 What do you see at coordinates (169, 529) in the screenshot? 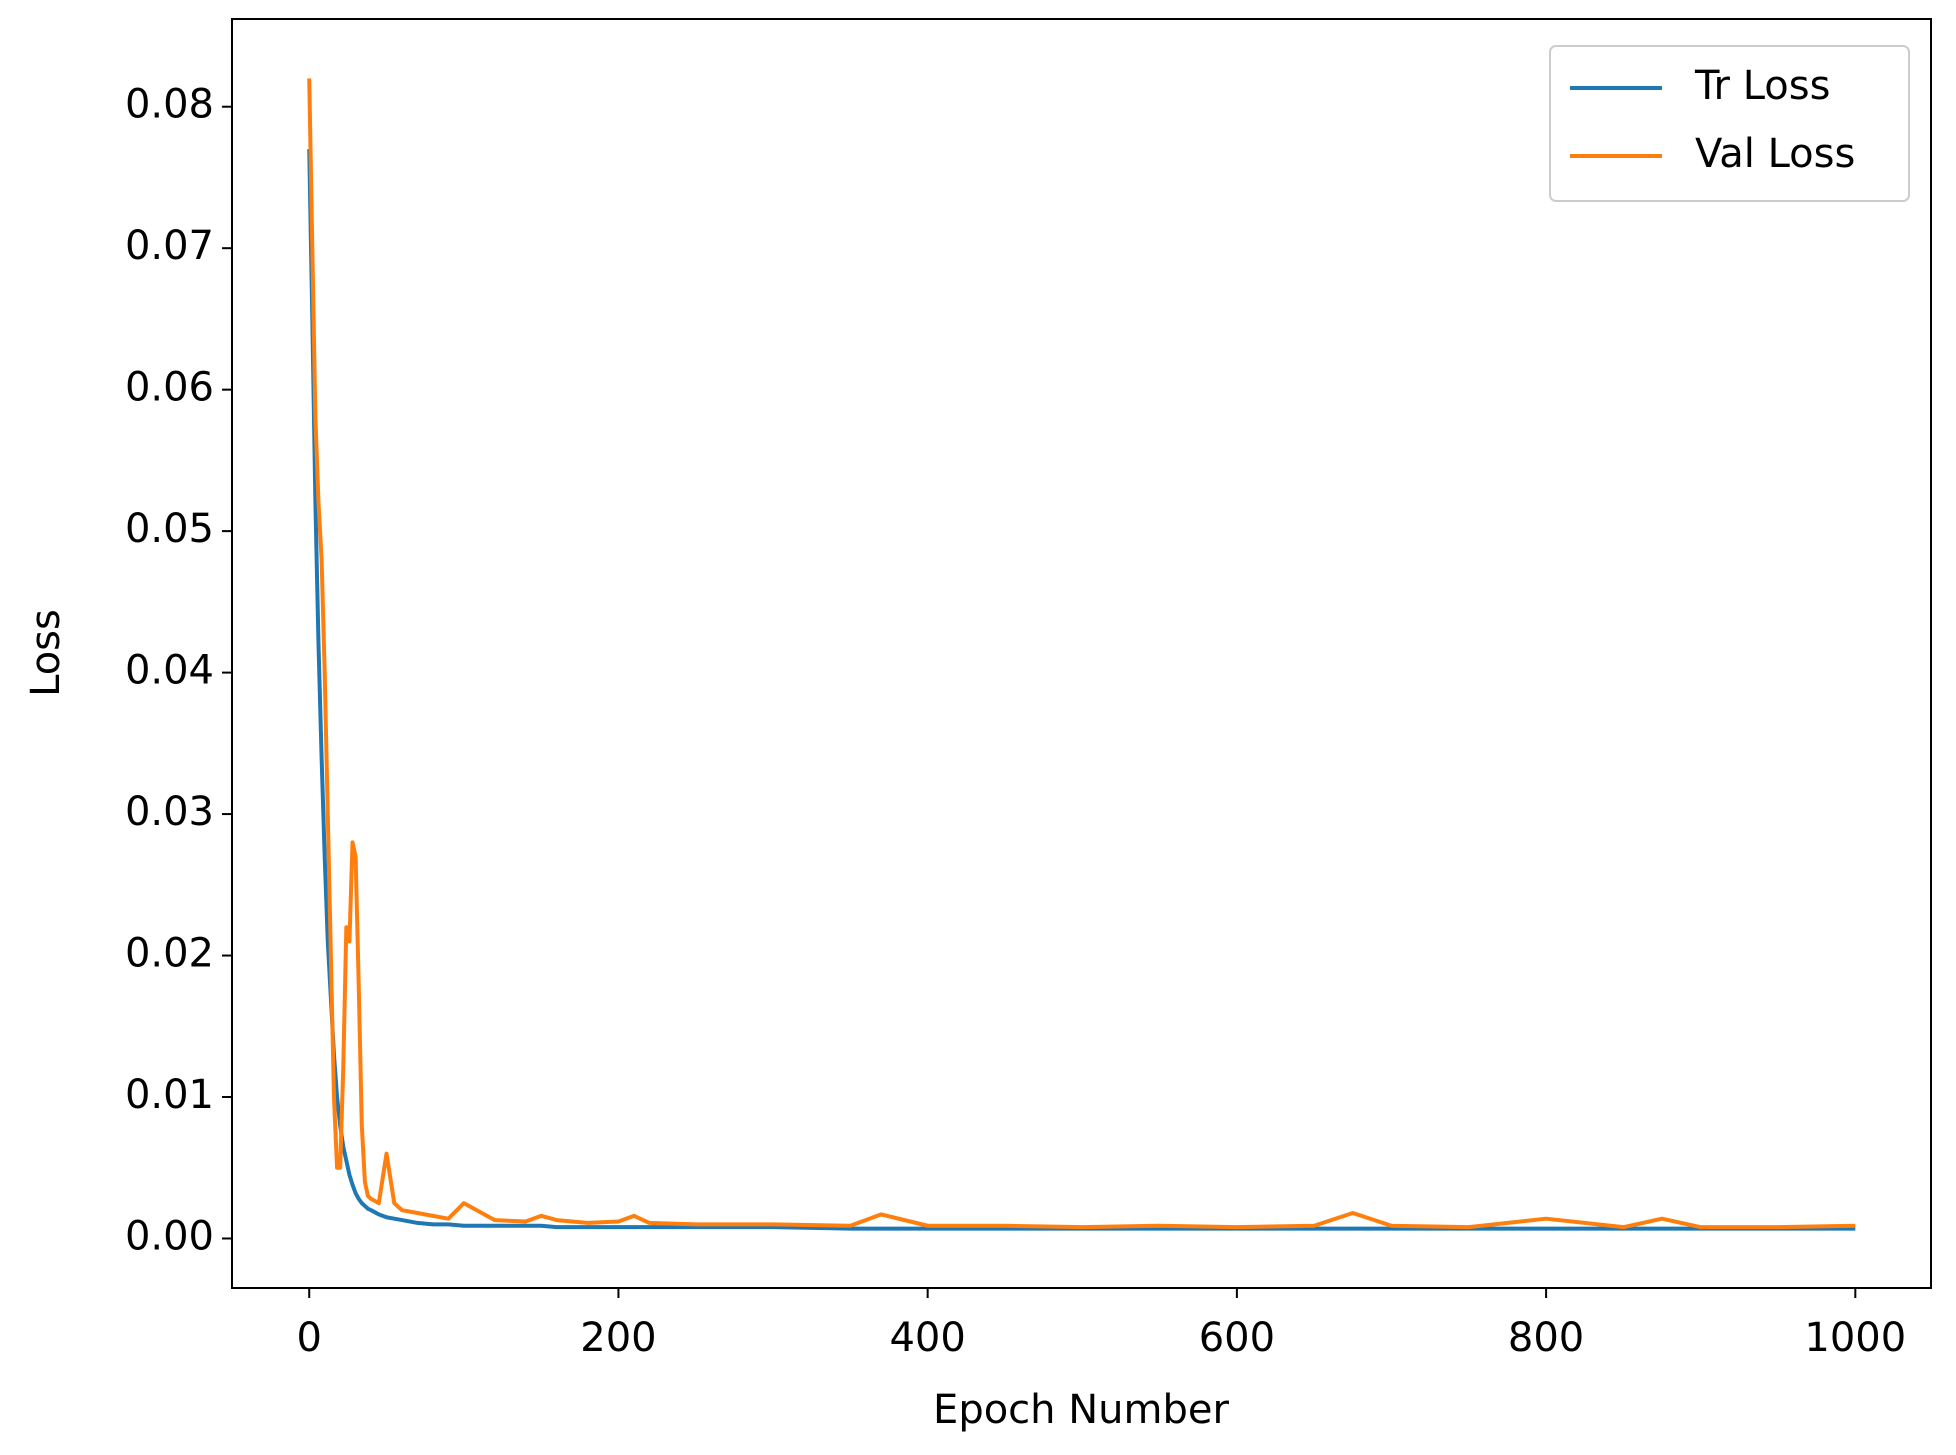
I see `y-tick-label: 0.05` at bounding box center [169, 529].